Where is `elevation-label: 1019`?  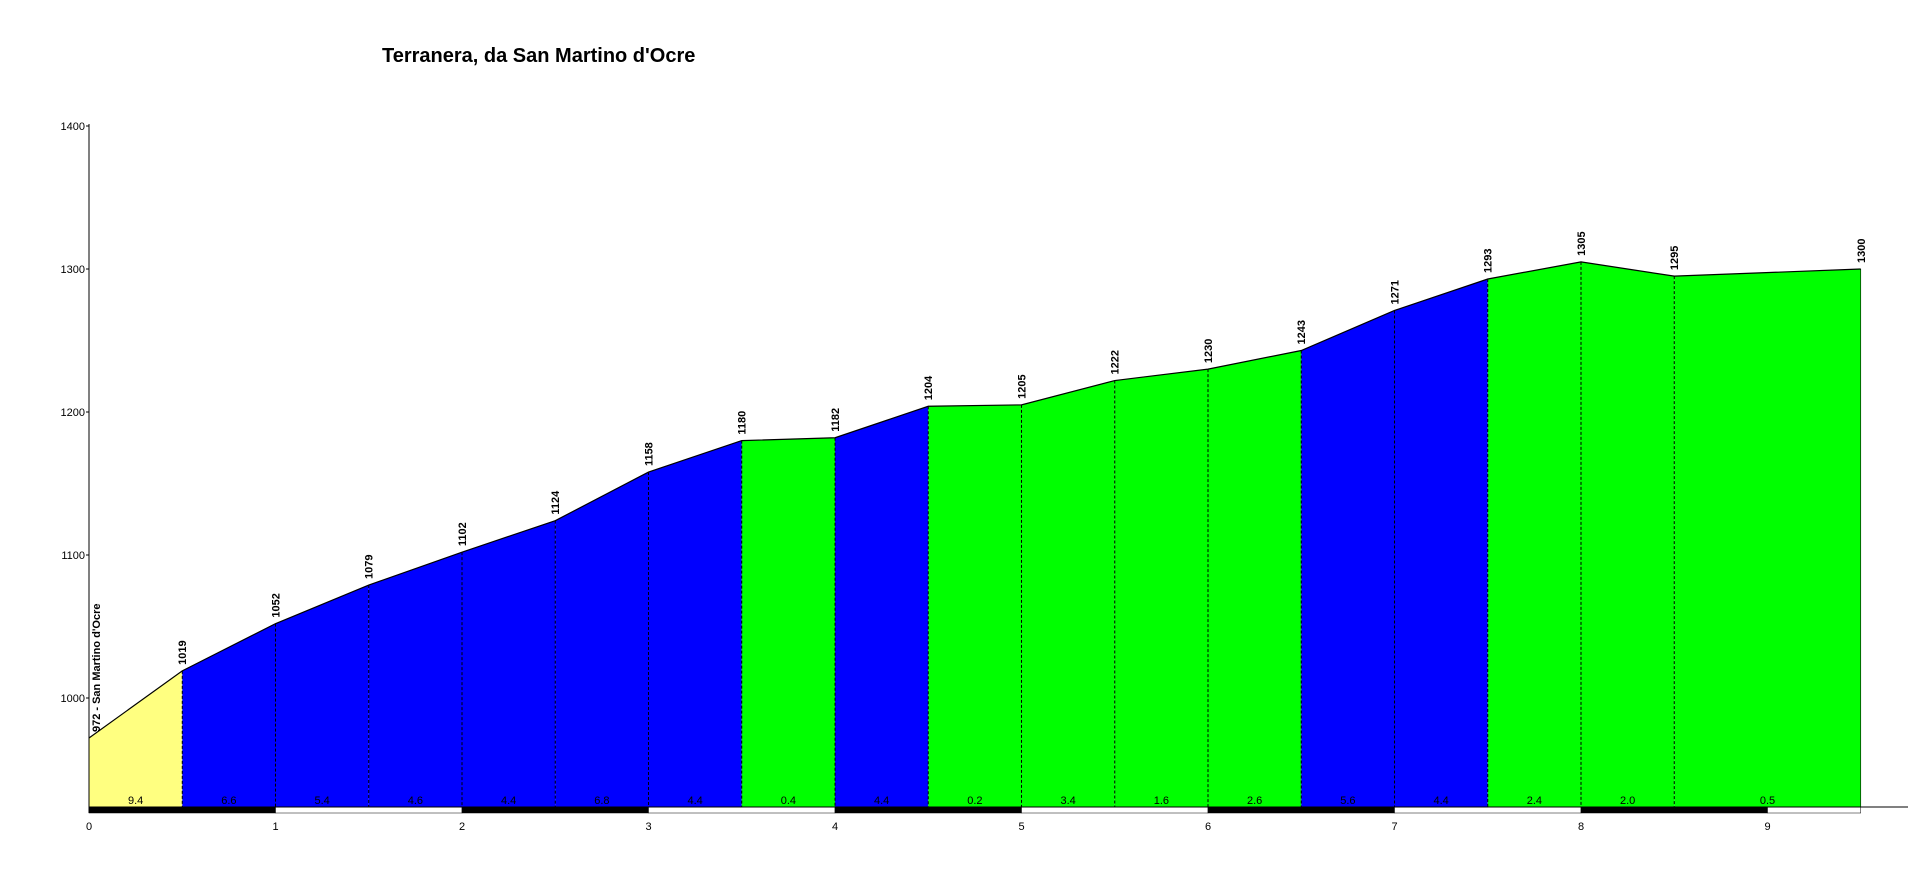
elevation-label: 1019 is located at coordinates (183, 652).